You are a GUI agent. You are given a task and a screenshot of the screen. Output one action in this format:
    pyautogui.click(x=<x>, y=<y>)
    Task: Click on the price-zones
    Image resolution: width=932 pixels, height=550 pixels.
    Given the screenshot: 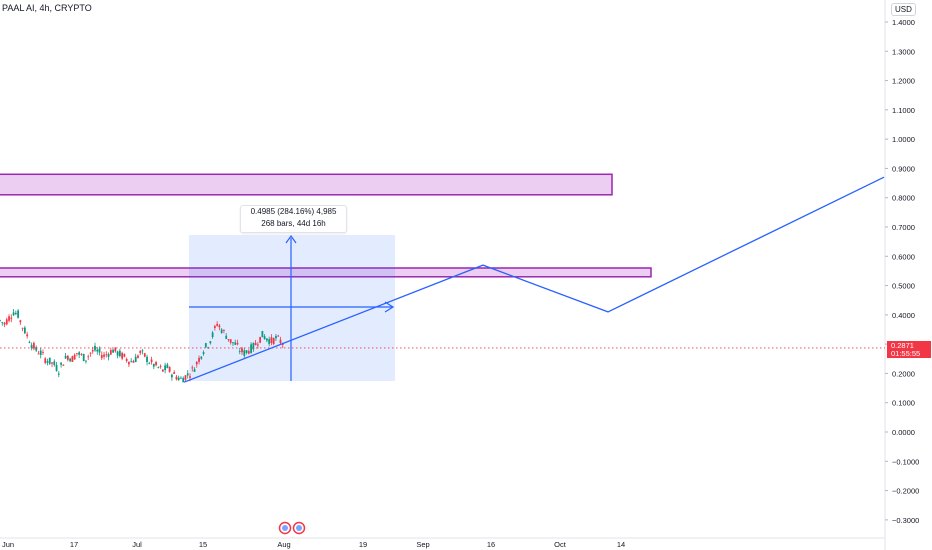 What is the action you would take?
    pyautogui.click(x=326, y=225)
    